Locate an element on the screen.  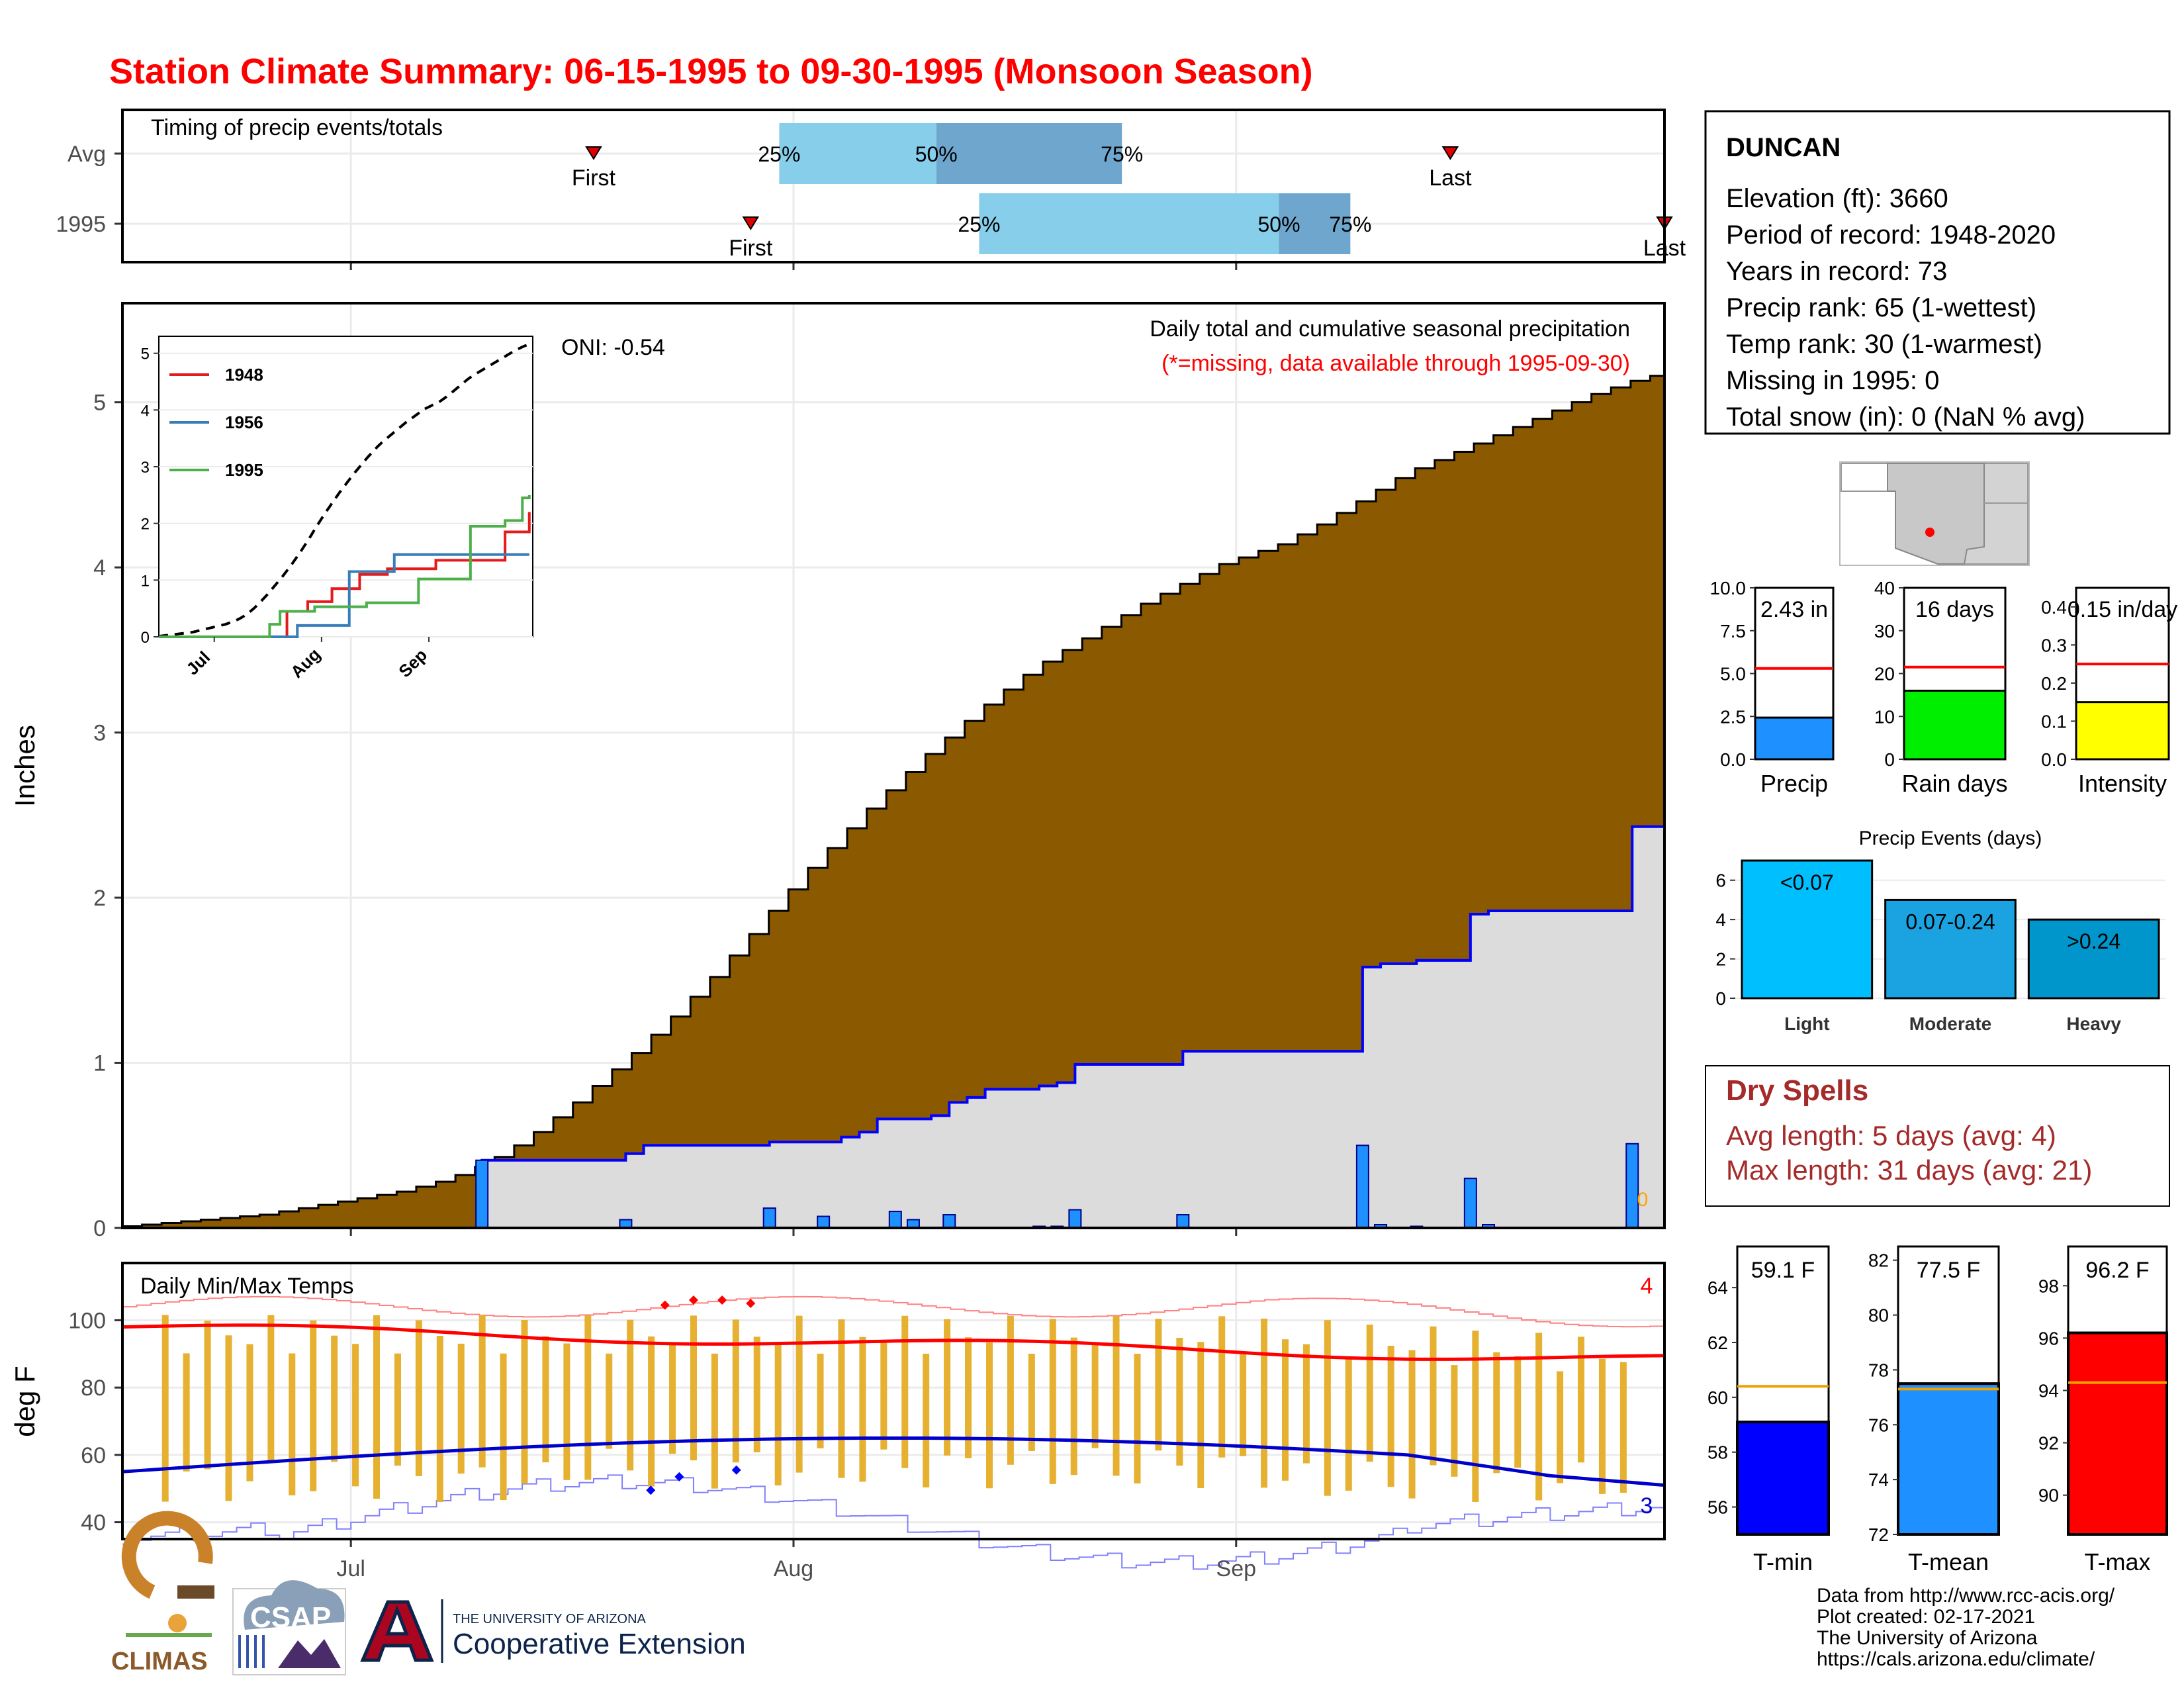
temp-bar-tick-label: 94 is located at coordinates (2048, 1391).